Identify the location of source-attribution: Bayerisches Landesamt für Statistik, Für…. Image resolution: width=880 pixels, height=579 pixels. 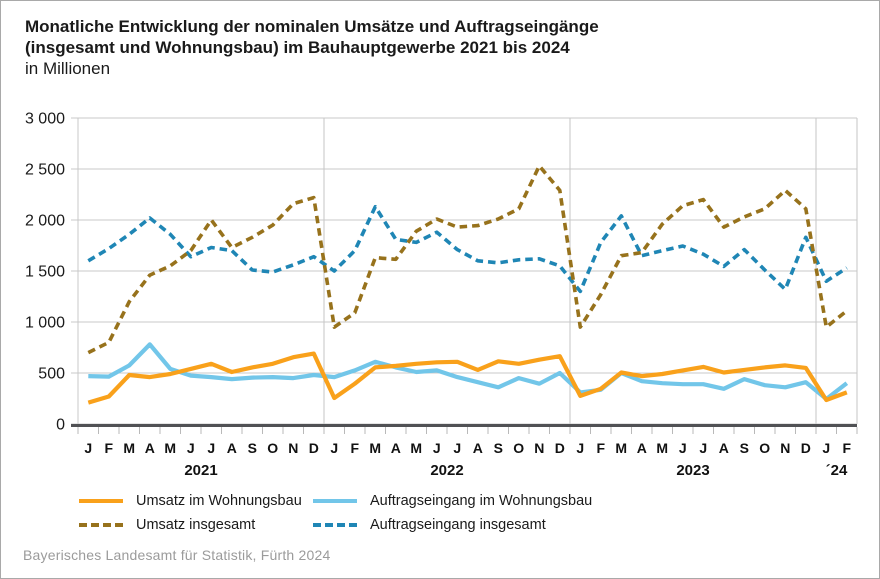
(177, 555).